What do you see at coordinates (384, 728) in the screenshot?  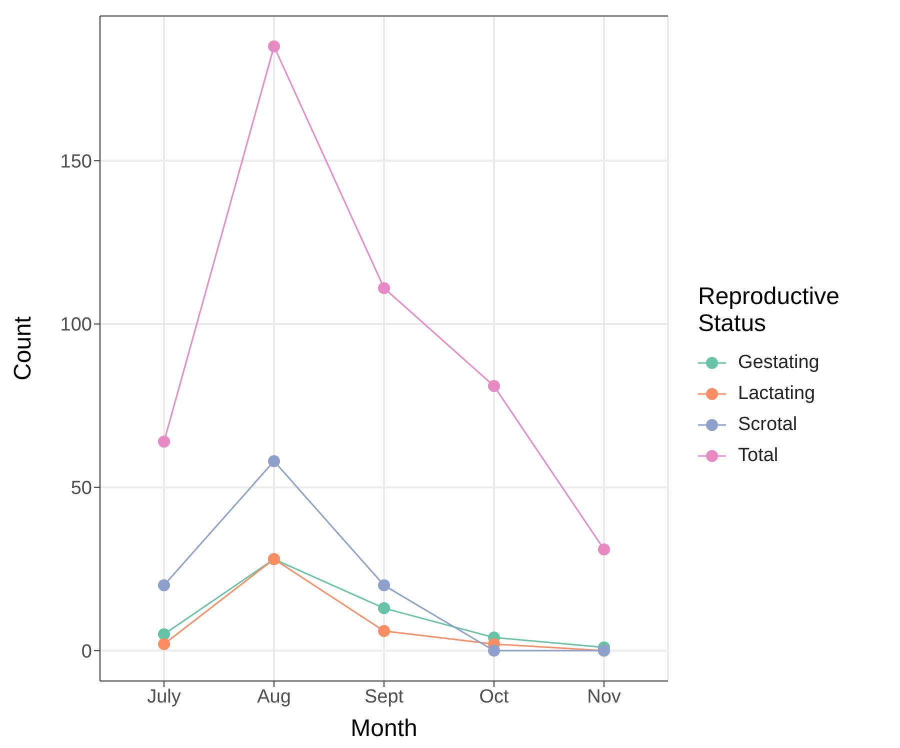 I see `x-axis-title: Month` at bounding box center [384, 728].